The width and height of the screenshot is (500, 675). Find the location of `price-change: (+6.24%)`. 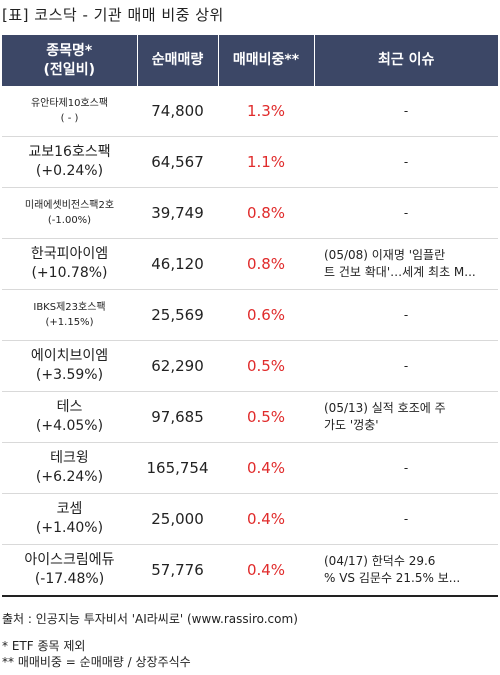

price-change: (+6.24%) is located at coordinates (69, 477).